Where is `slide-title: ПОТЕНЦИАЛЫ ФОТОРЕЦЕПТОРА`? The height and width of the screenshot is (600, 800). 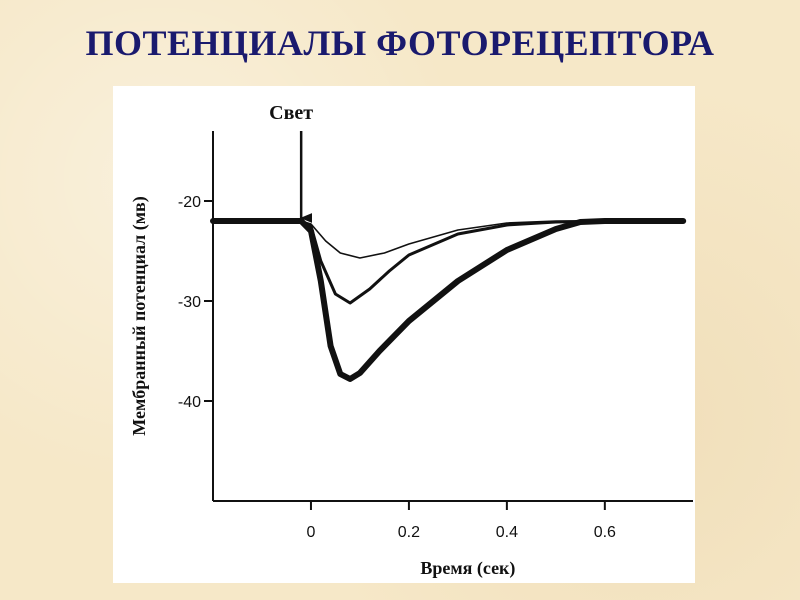
slide-title: ПОТЕНЦИАЛЫ ФОТОРЕЦЕПТОРА is located at coordinates (400, 43).